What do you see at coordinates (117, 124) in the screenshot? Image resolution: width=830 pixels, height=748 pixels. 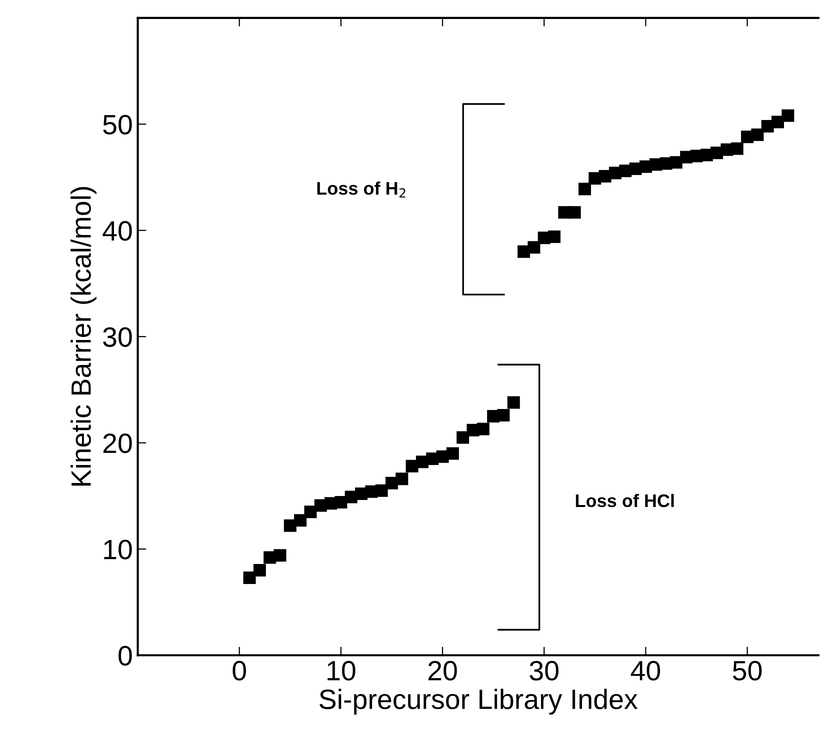 I see `y-tick-label: 50` at bounding box center [117, 124].